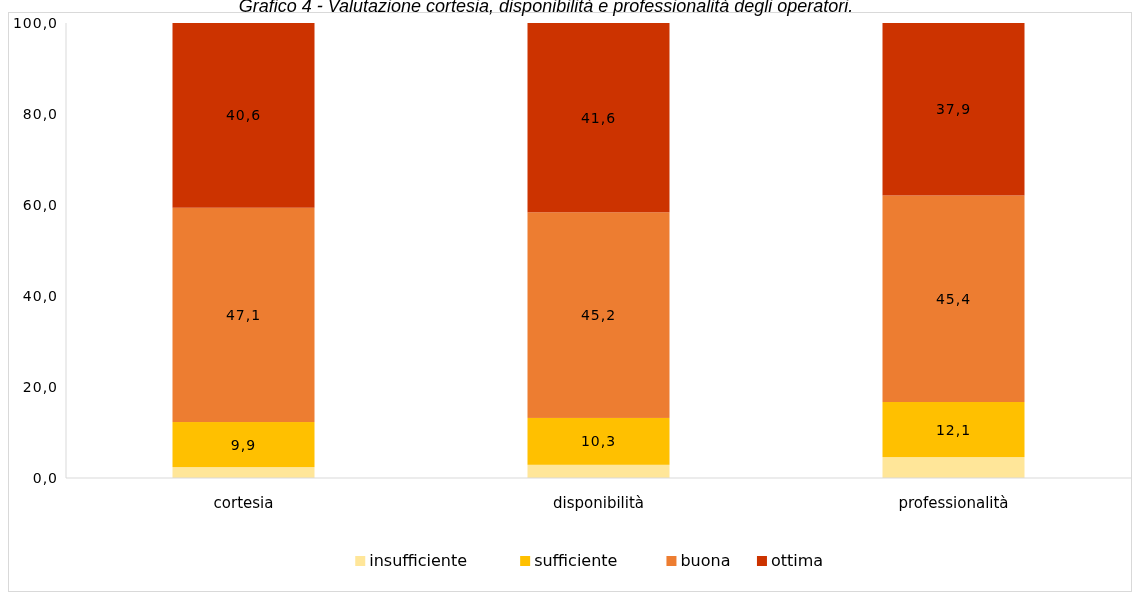 The width and height of the screenshot is (1132, 592). I want to click on data-label: 41,6, so click(598, 117).